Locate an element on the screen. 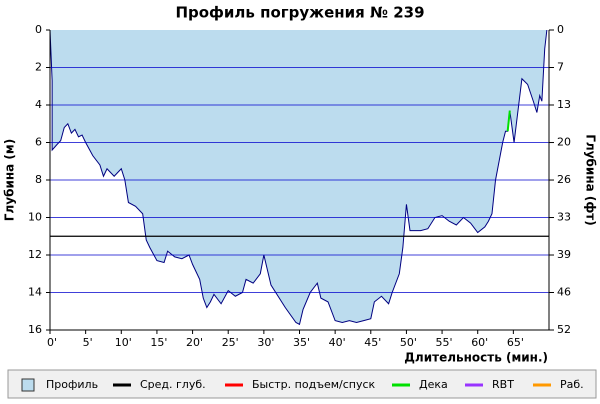  x-tick-label: 45' is located at coordinates (372, 342).